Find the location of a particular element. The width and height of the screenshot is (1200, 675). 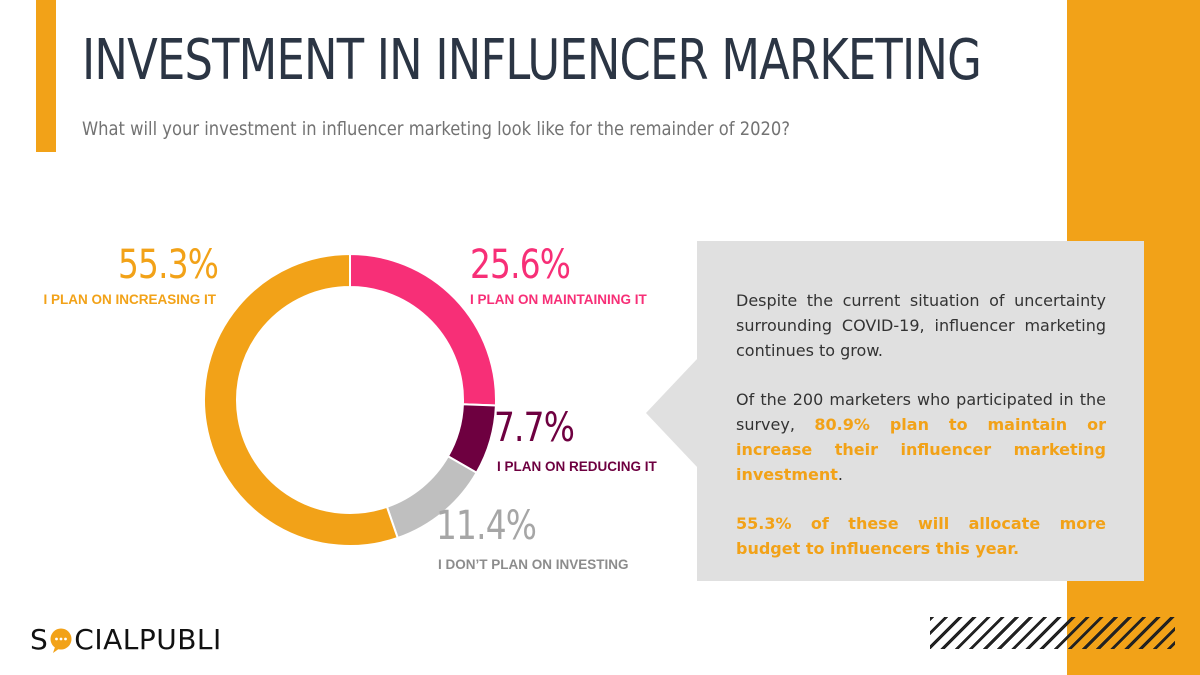

category-label-not-investing: I DON’T PLAN ON INVESTING is located at coordinates (533, 564).